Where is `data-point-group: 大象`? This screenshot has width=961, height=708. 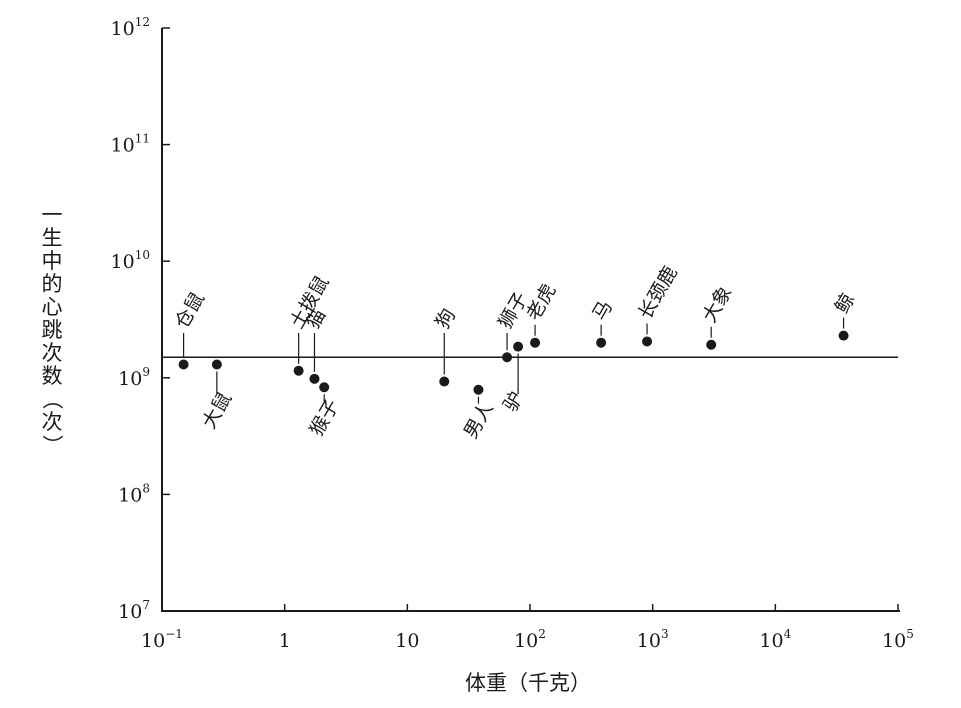
data-point-group: 大象 is located at coordinates (717, 316).